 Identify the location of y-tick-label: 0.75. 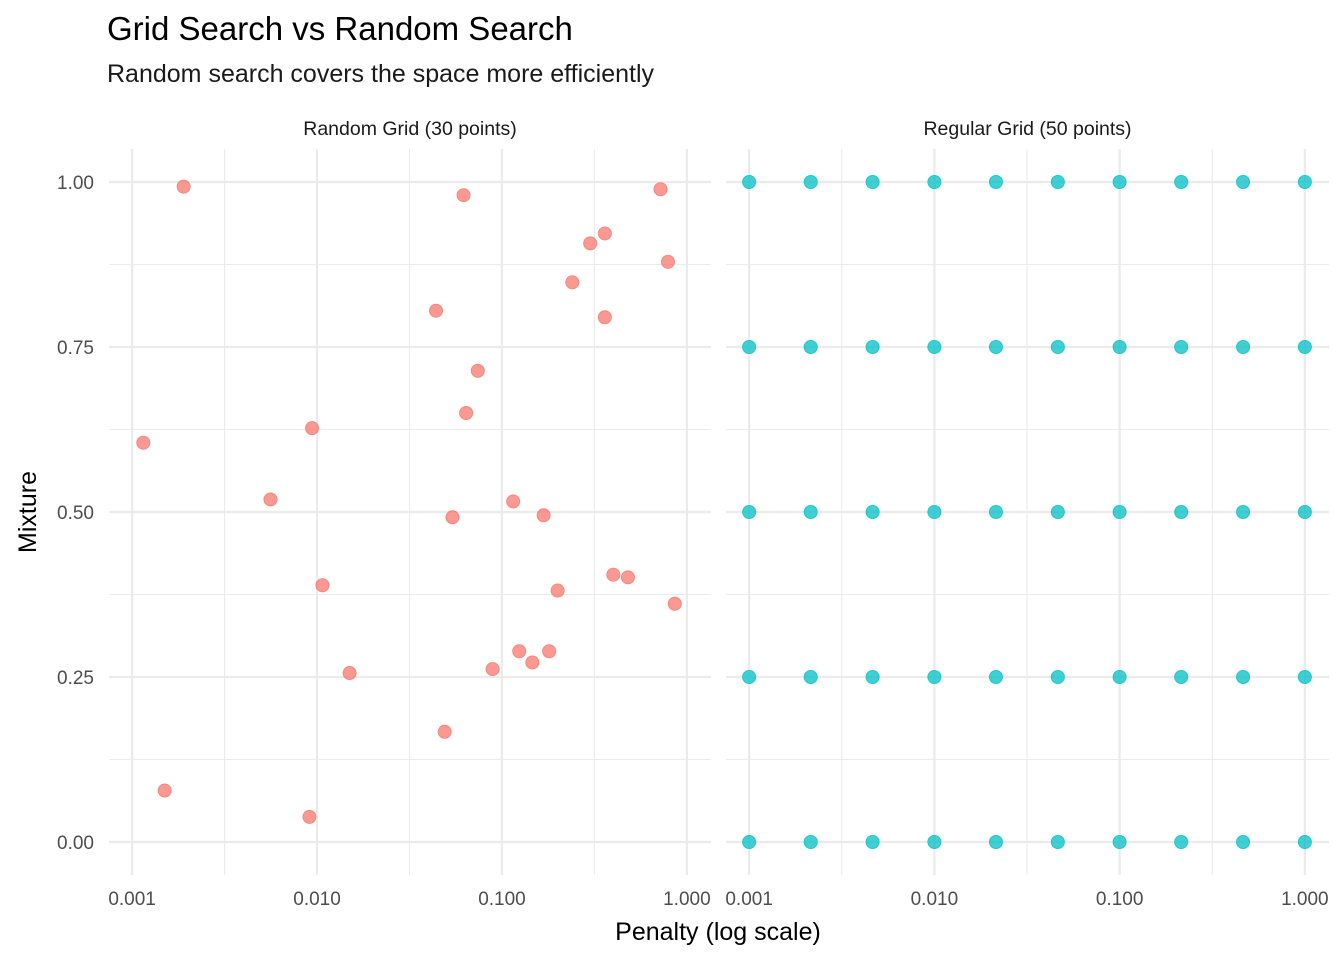
(75, 348).